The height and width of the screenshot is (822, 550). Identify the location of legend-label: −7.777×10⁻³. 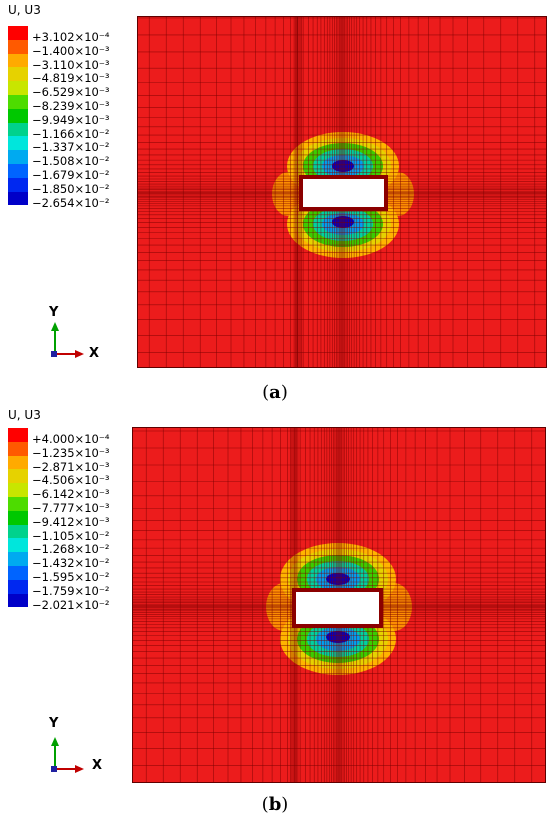
(71, 507).